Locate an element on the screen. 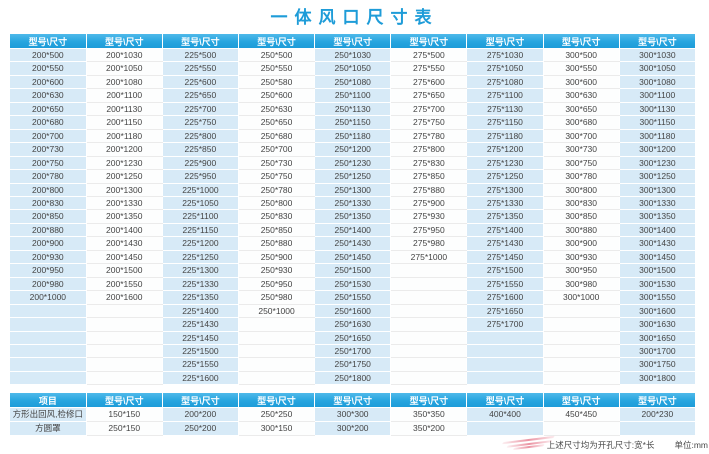  size-cell: 200*780 is located at coordinates (48, 176).